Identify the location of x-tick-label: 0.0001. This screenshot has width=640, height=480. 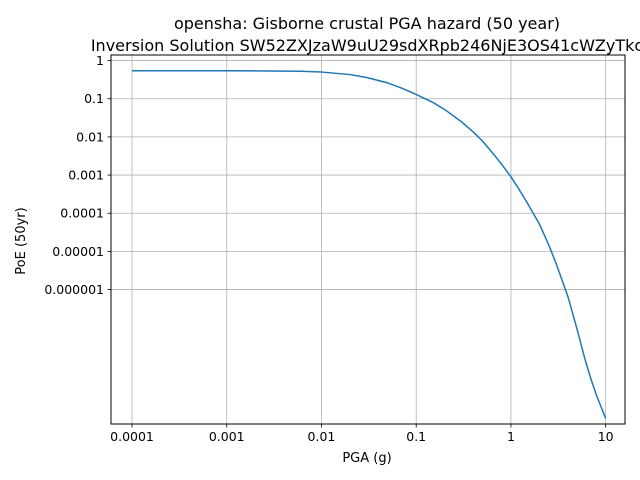
(132, 436).